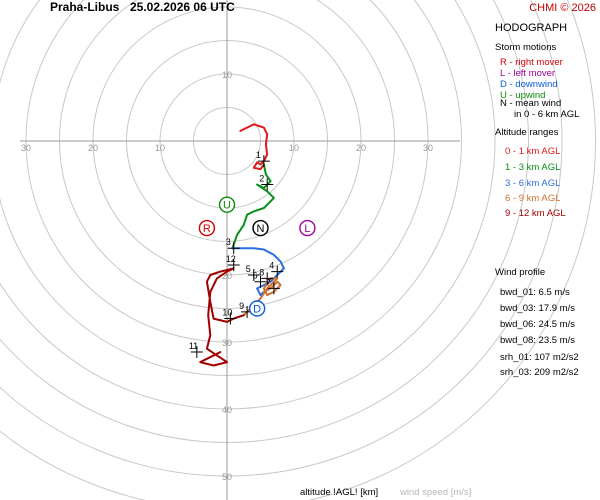 The width and height of the screenshot is (600, 500). Describe the element at coordinates (532, 183) in the screenshot. I see `altitude-range-3-6: 3 - 6 km AGL` at that location.